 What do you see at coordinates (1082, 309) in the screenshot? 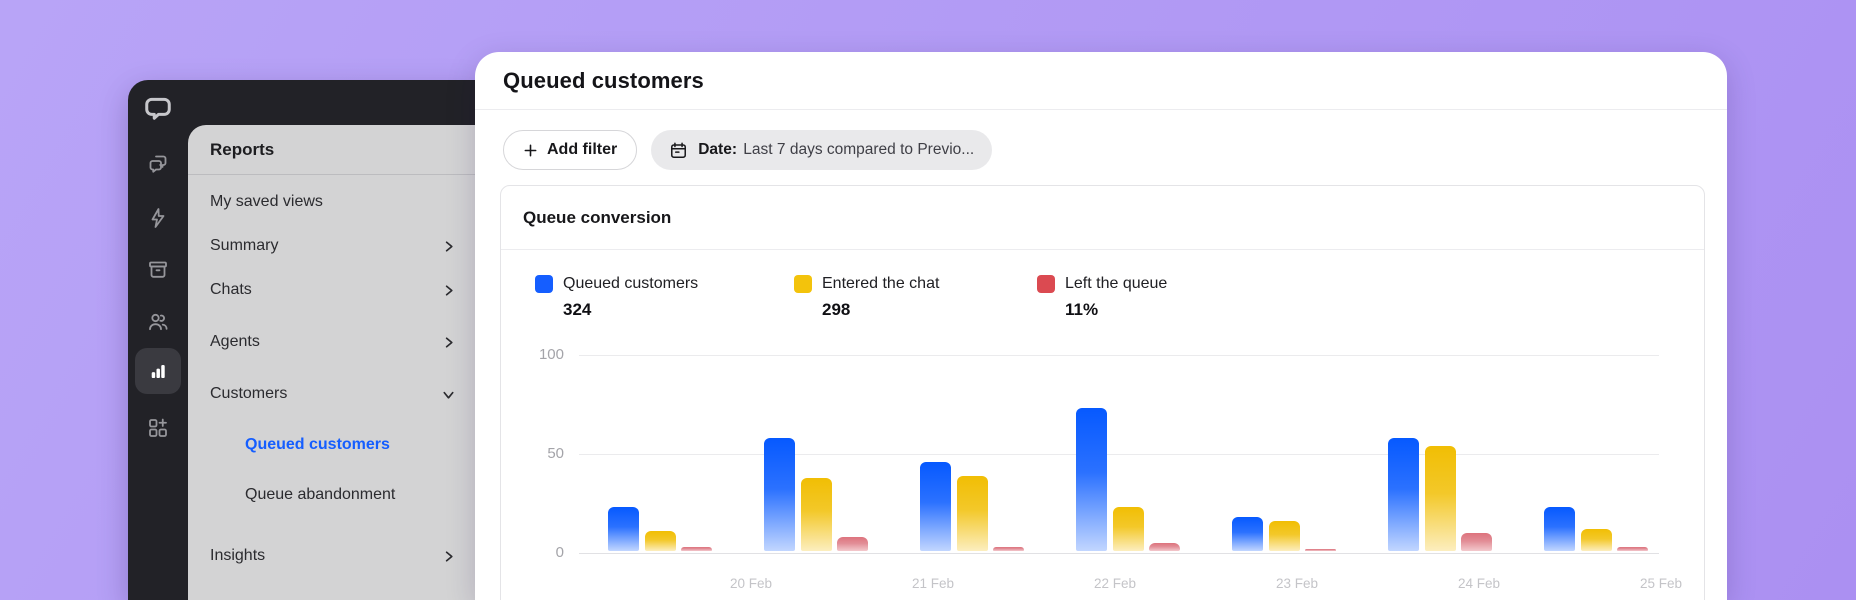
I see `legend-value: 11%` at bounding box center [1082, 309].